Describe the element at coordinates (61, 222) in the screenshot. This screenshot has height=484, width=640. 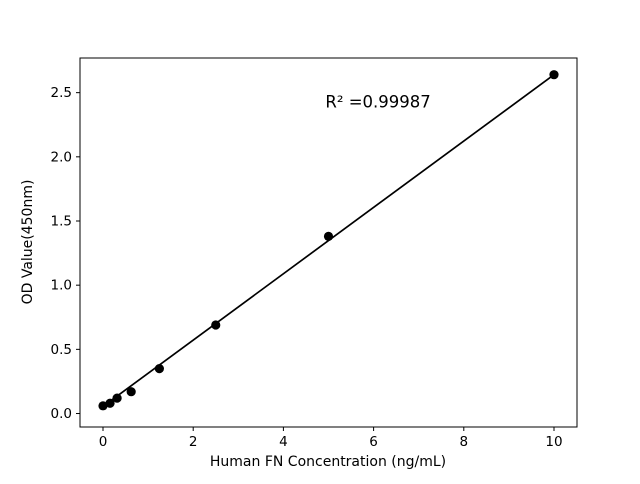
I see `y-tick-label: 1.5` at that location.